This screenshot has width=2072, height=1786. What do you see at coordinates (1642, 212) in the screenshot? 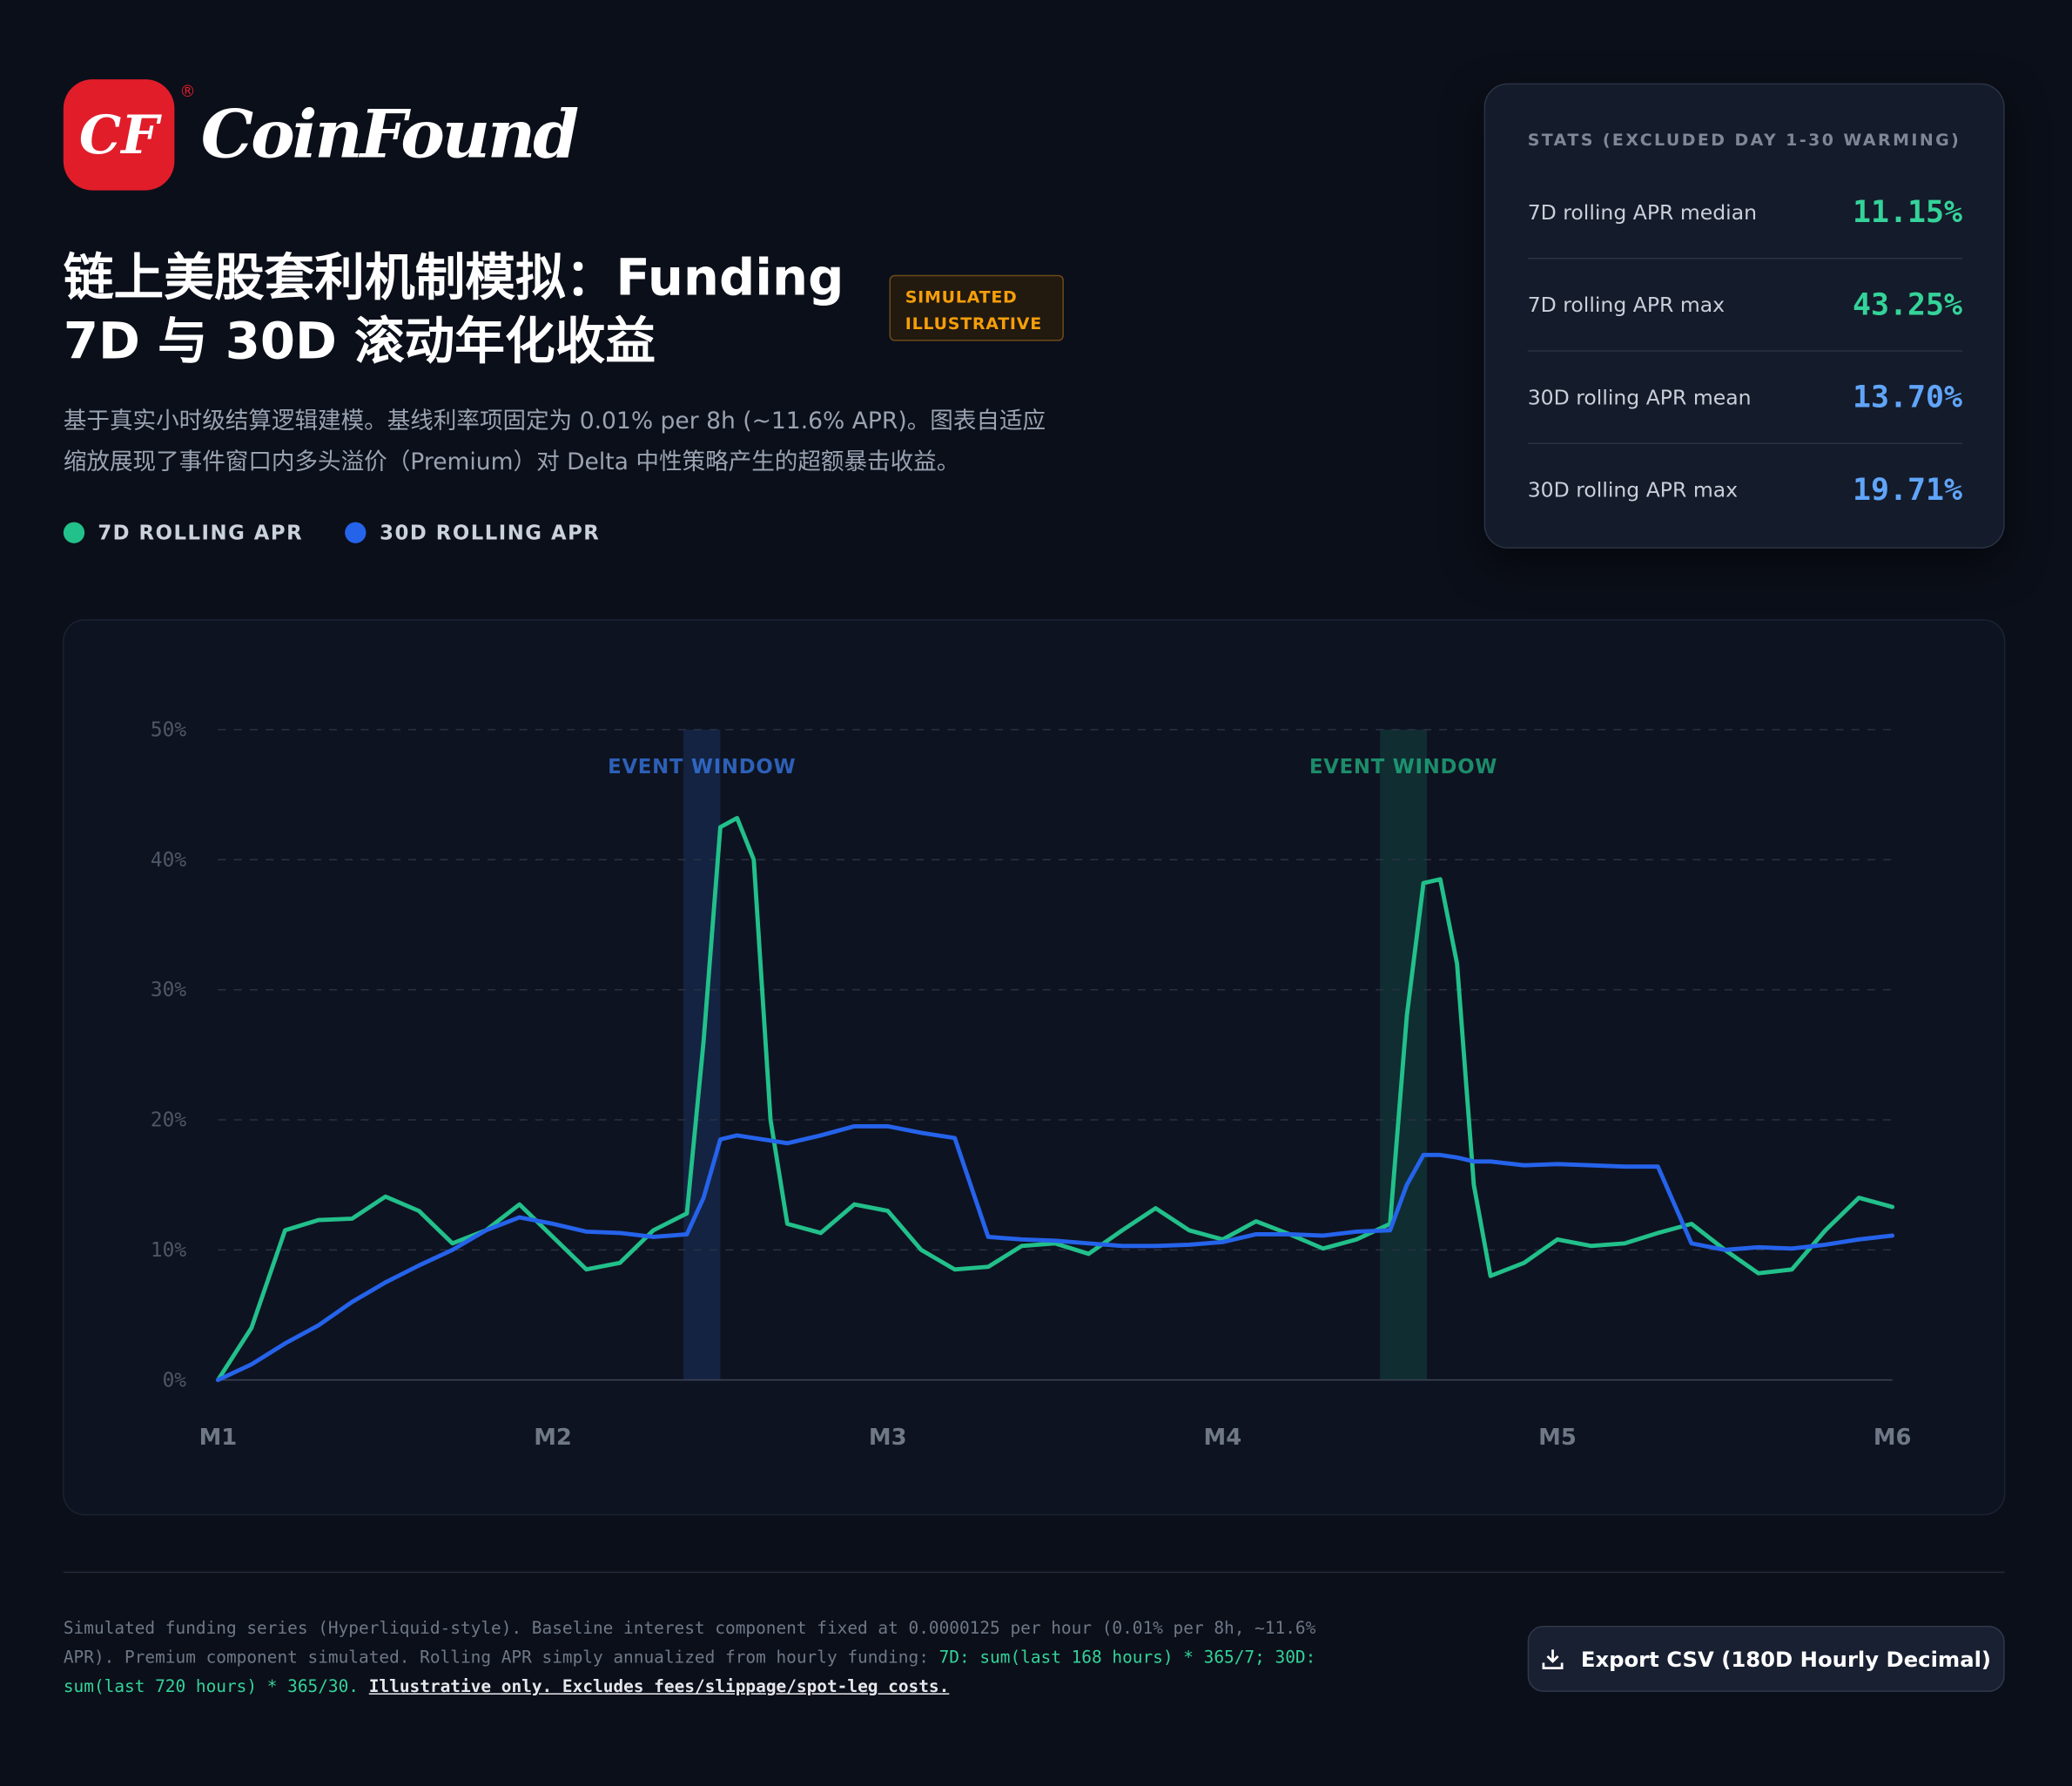
I see `stats-label: 7D rolling APR median` at bounding box center [1642, 212].